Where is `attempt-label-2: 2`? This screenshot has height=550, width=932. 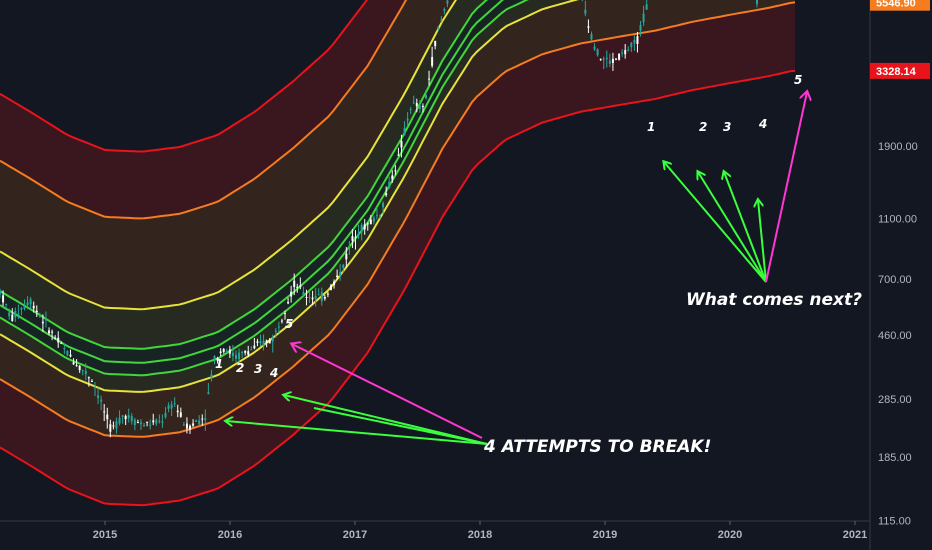 attempt-label-2: 2 is located at coordinates (240, 368).